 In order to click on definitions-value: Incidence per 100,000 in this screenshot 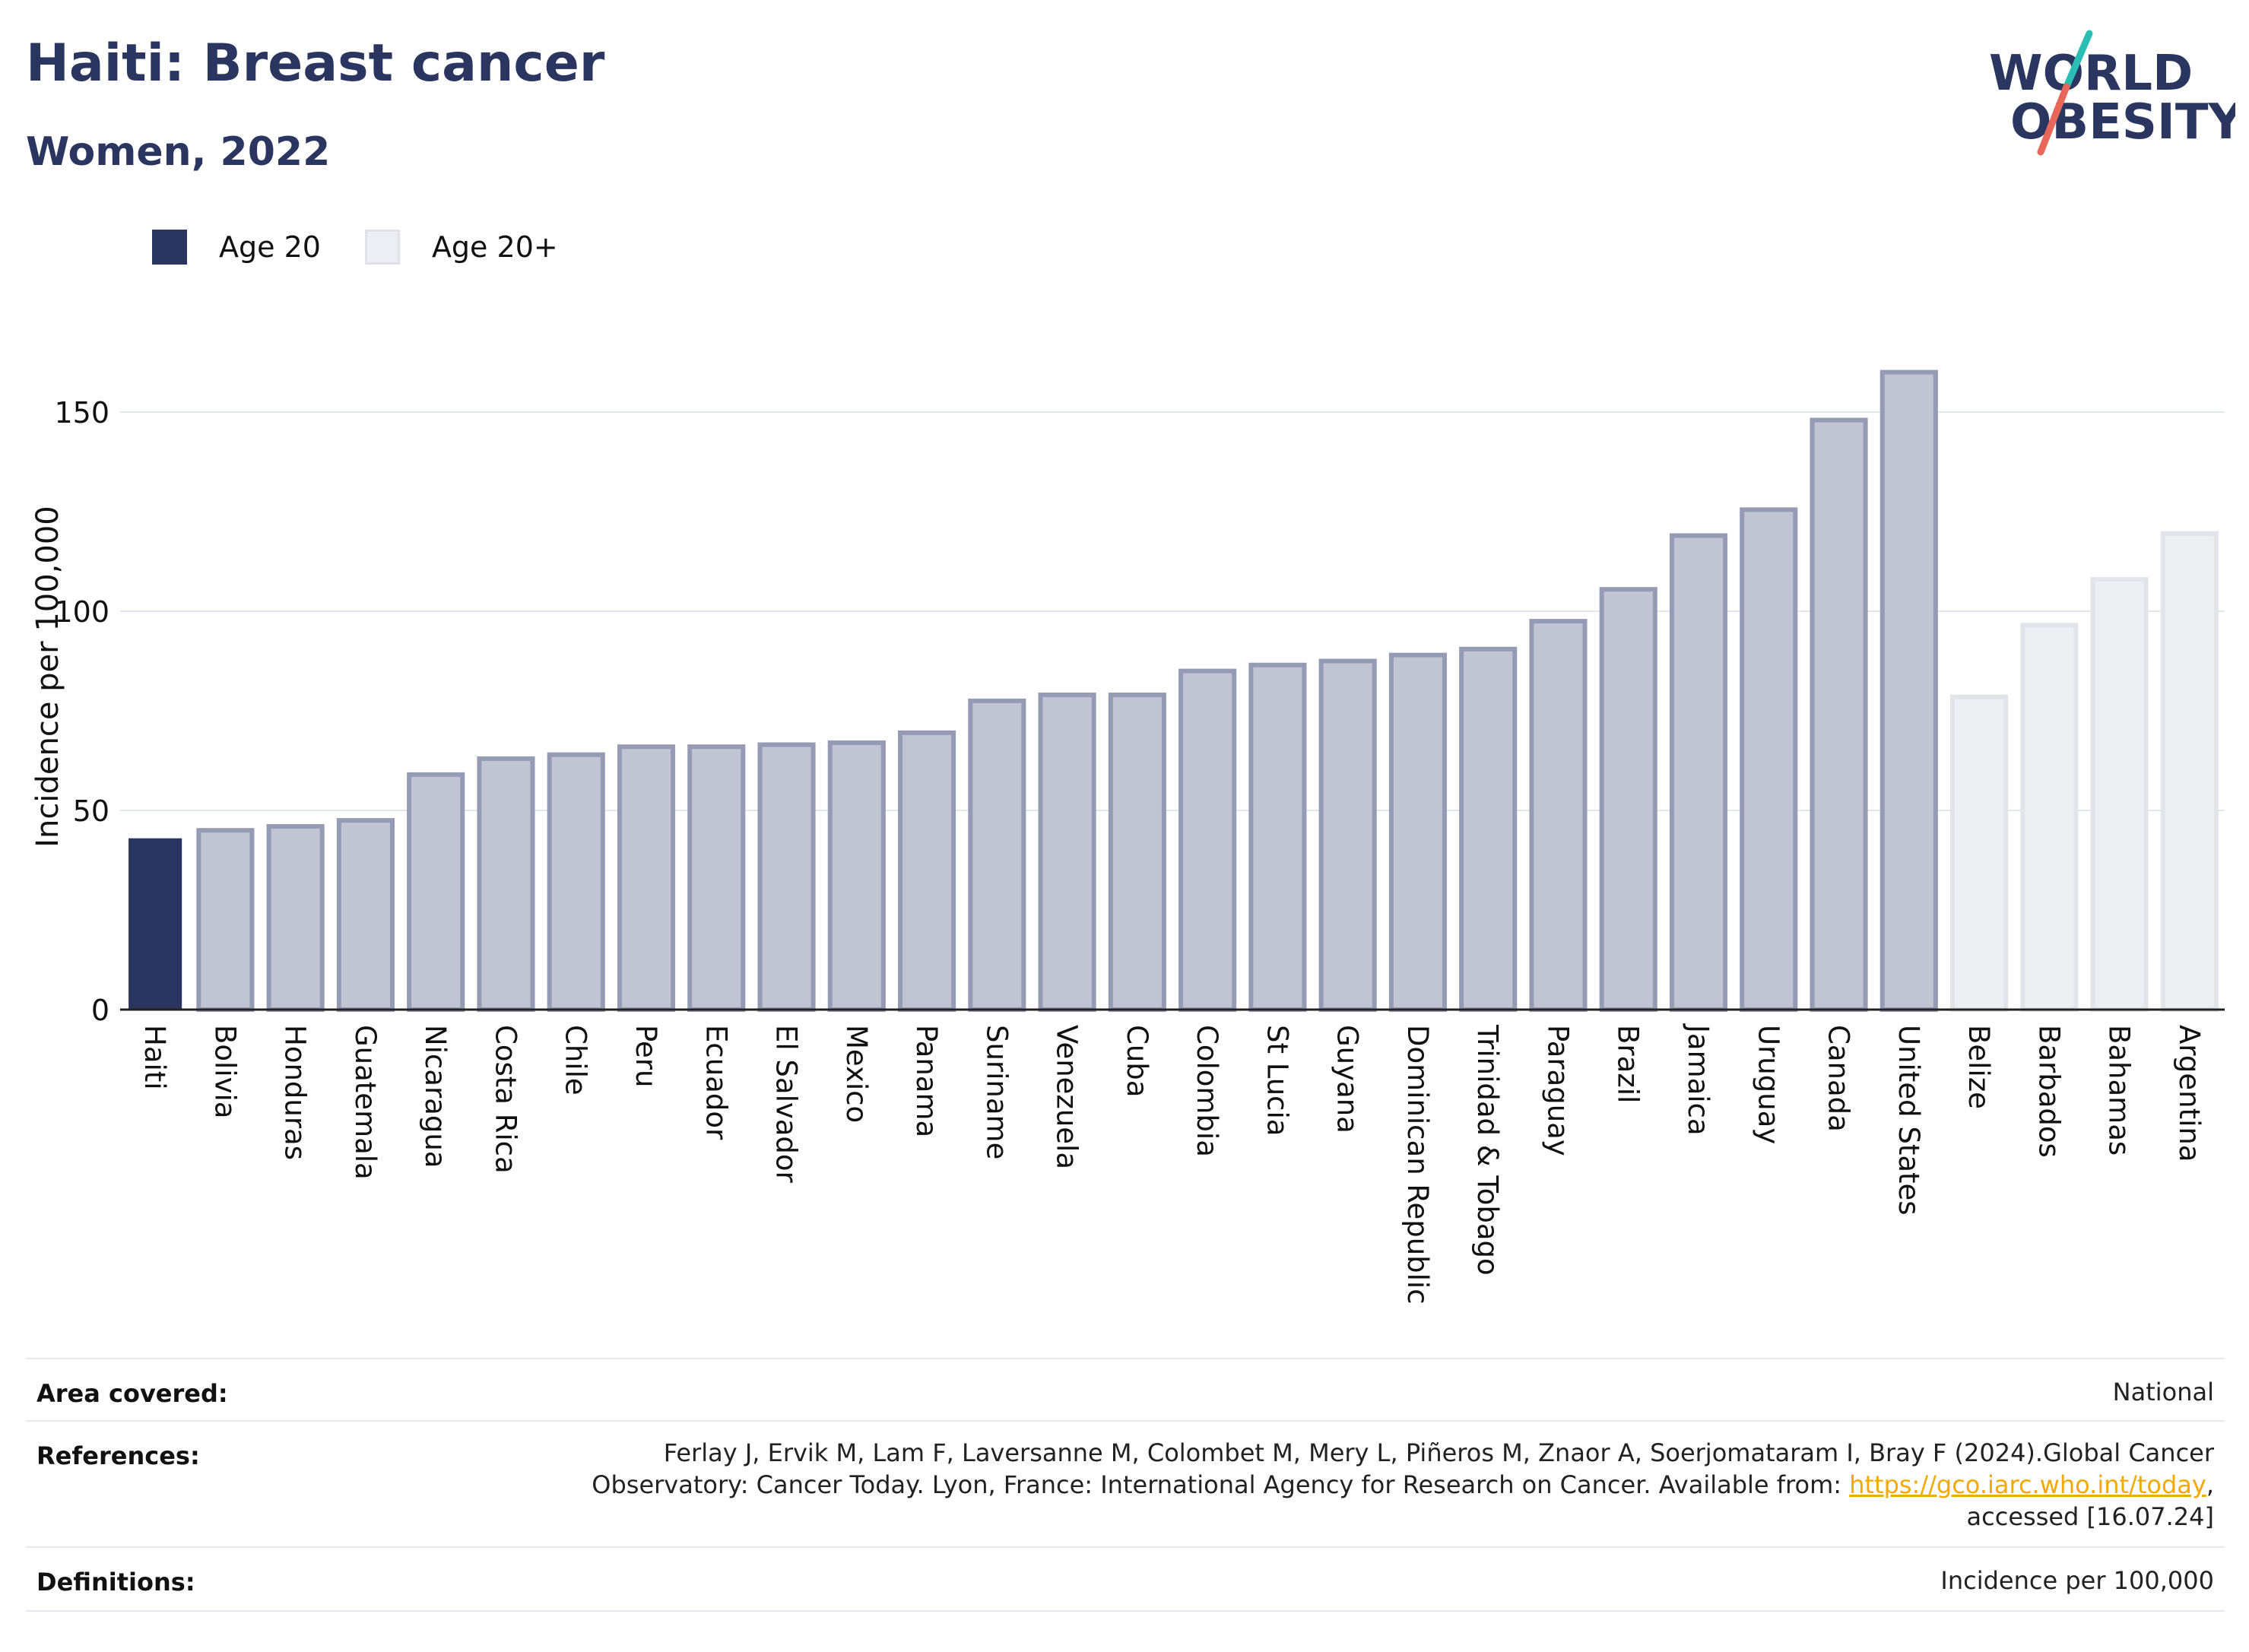, I will do `click(2077, 1580)`.